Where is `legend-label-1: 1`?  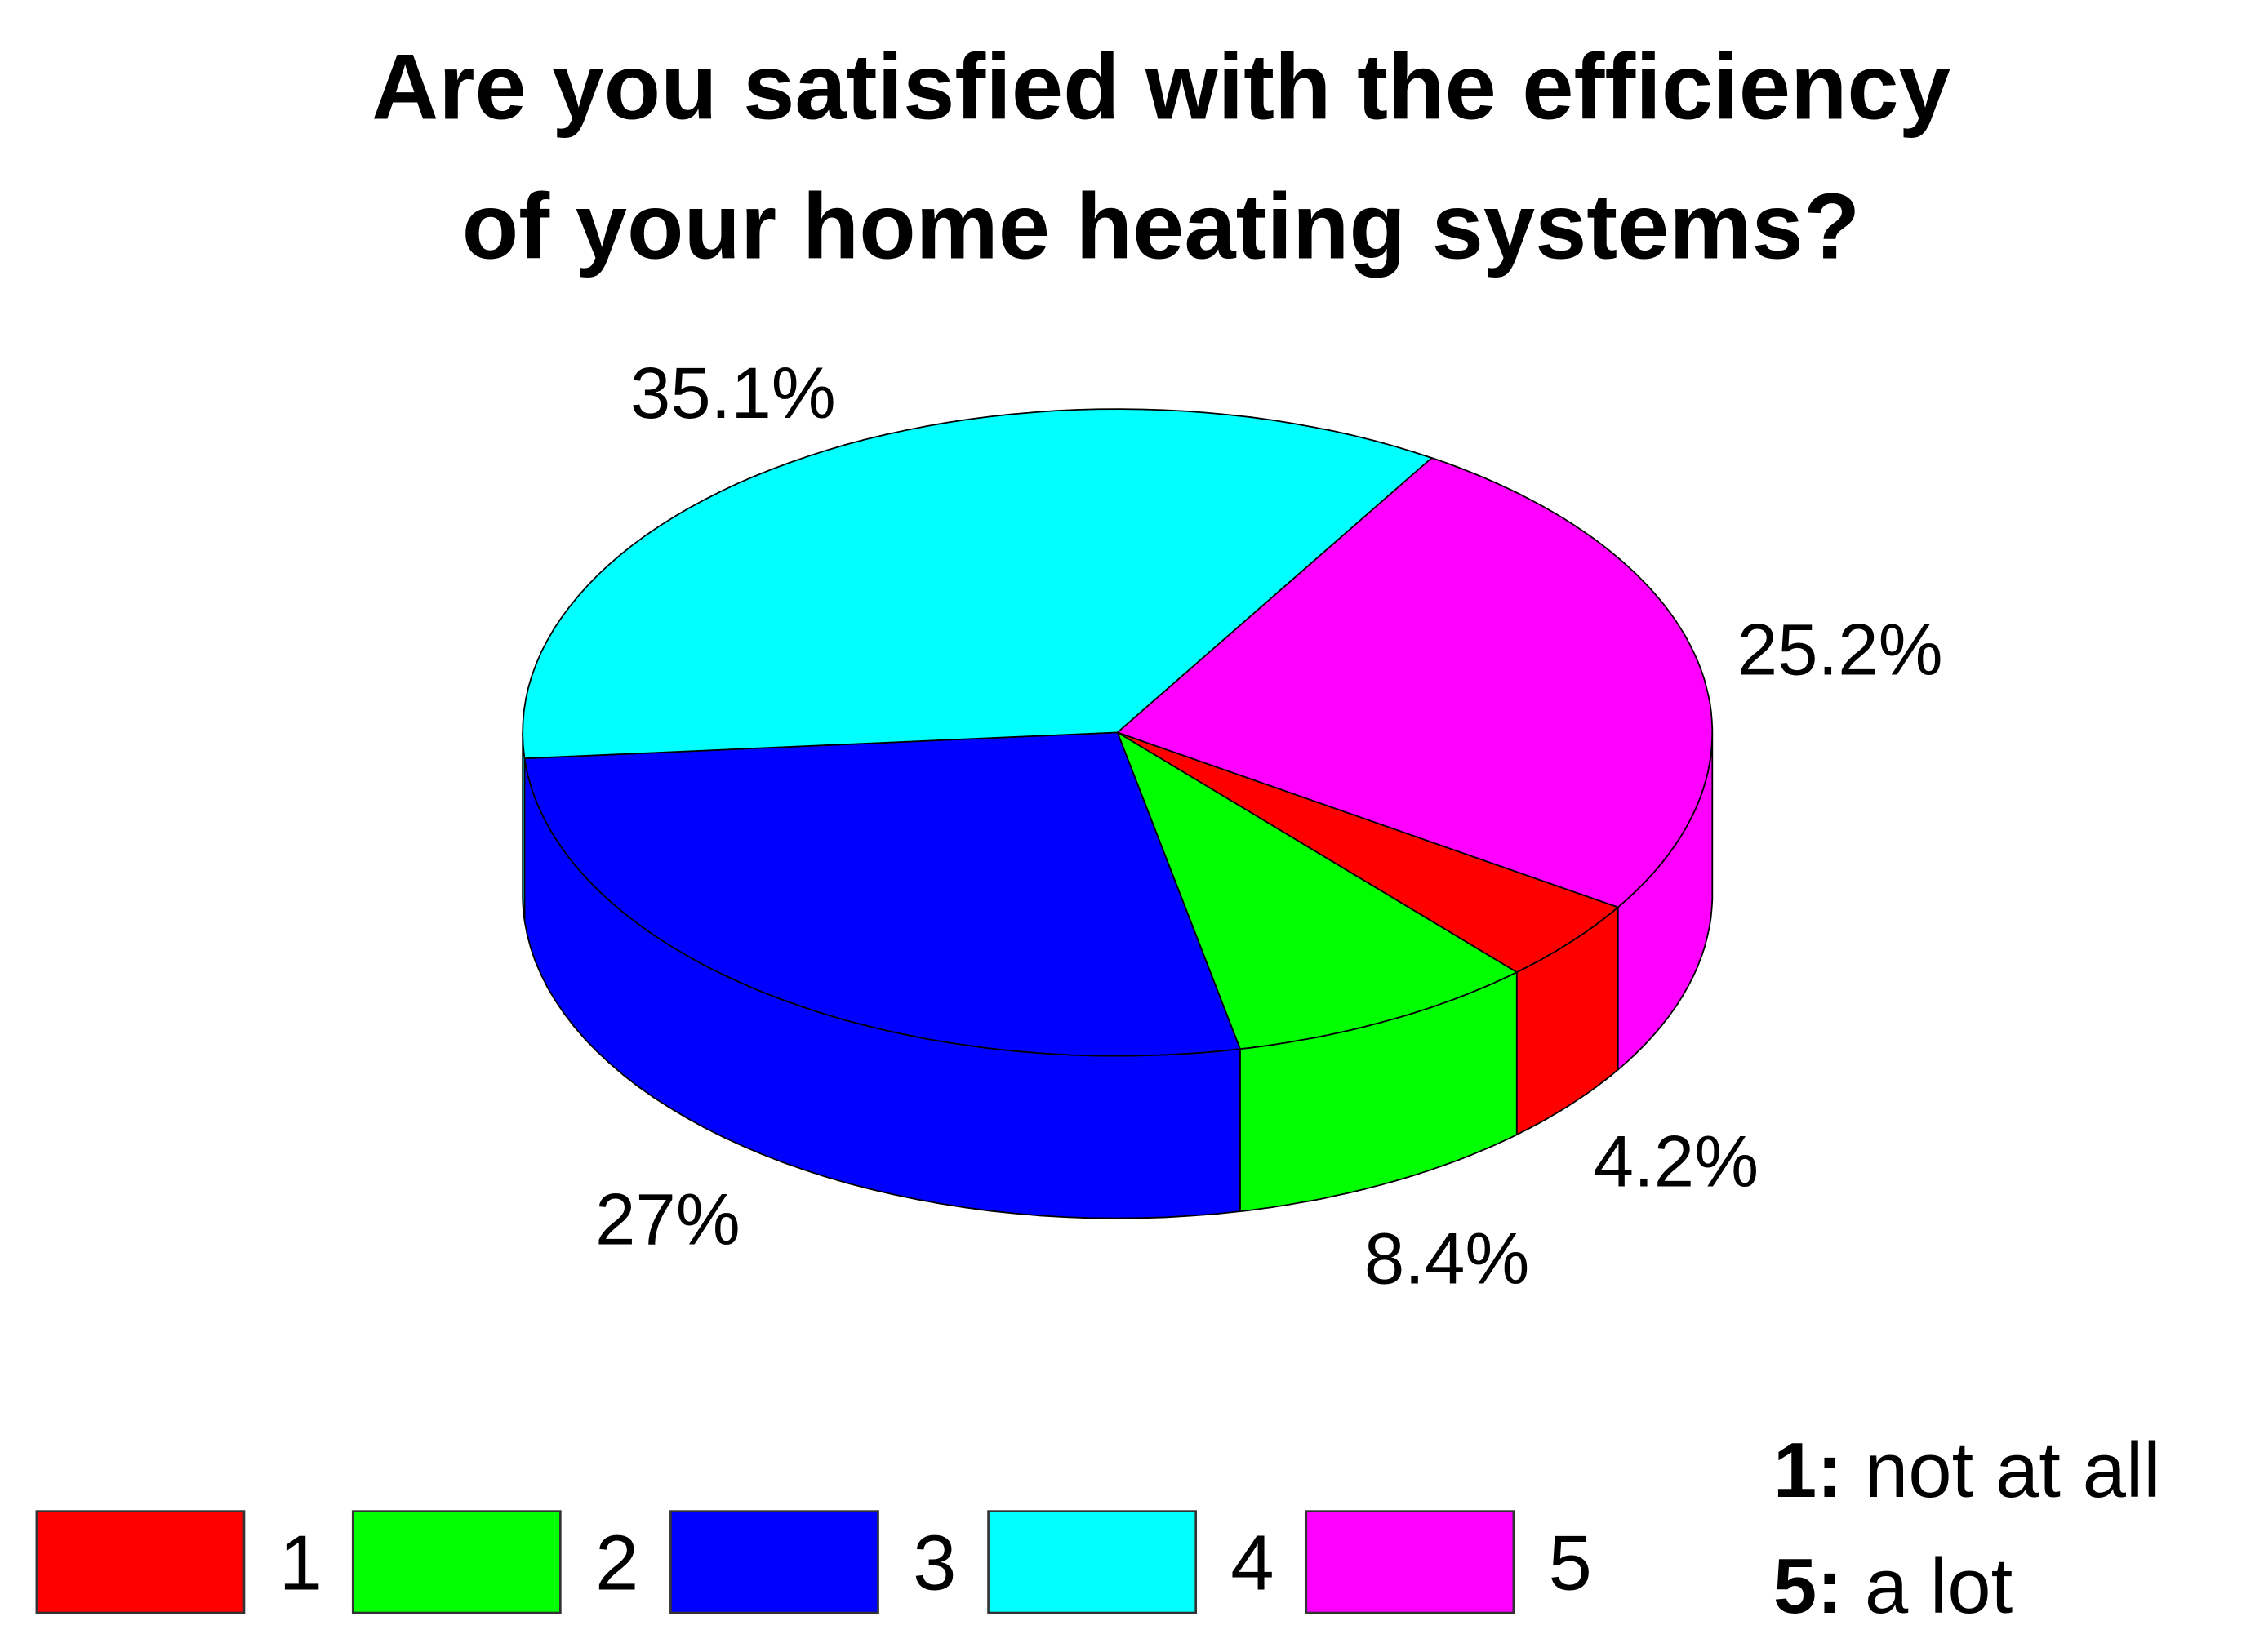 legend-label-1: 1 is located at coordinates (300, 1563).